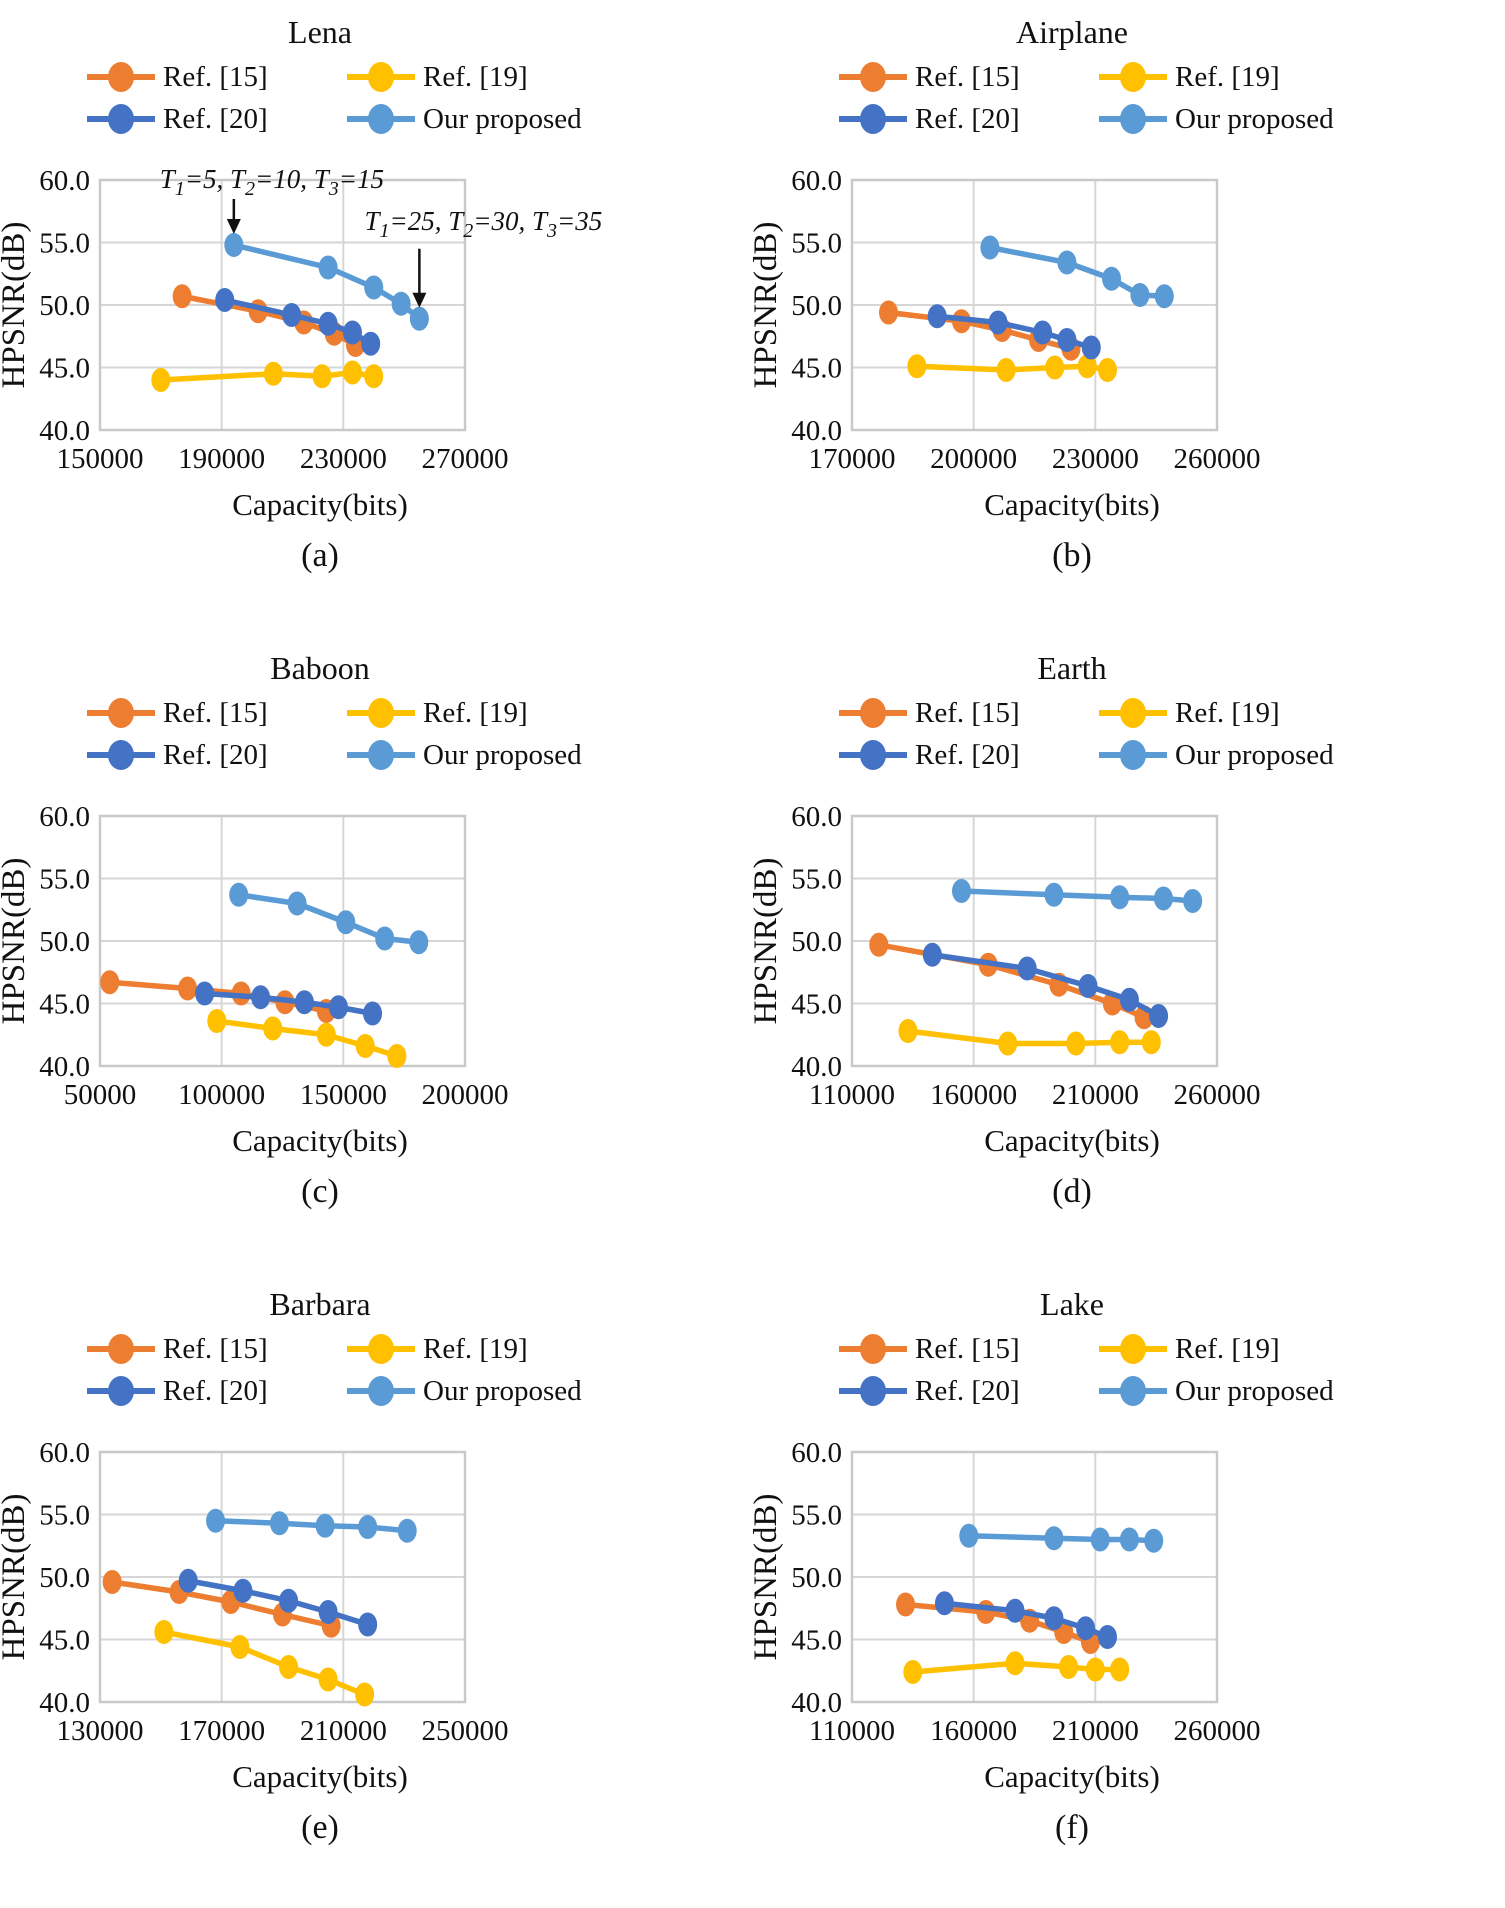  I want to click on x-axis-title: Capacity(bits), so click(320, 504).